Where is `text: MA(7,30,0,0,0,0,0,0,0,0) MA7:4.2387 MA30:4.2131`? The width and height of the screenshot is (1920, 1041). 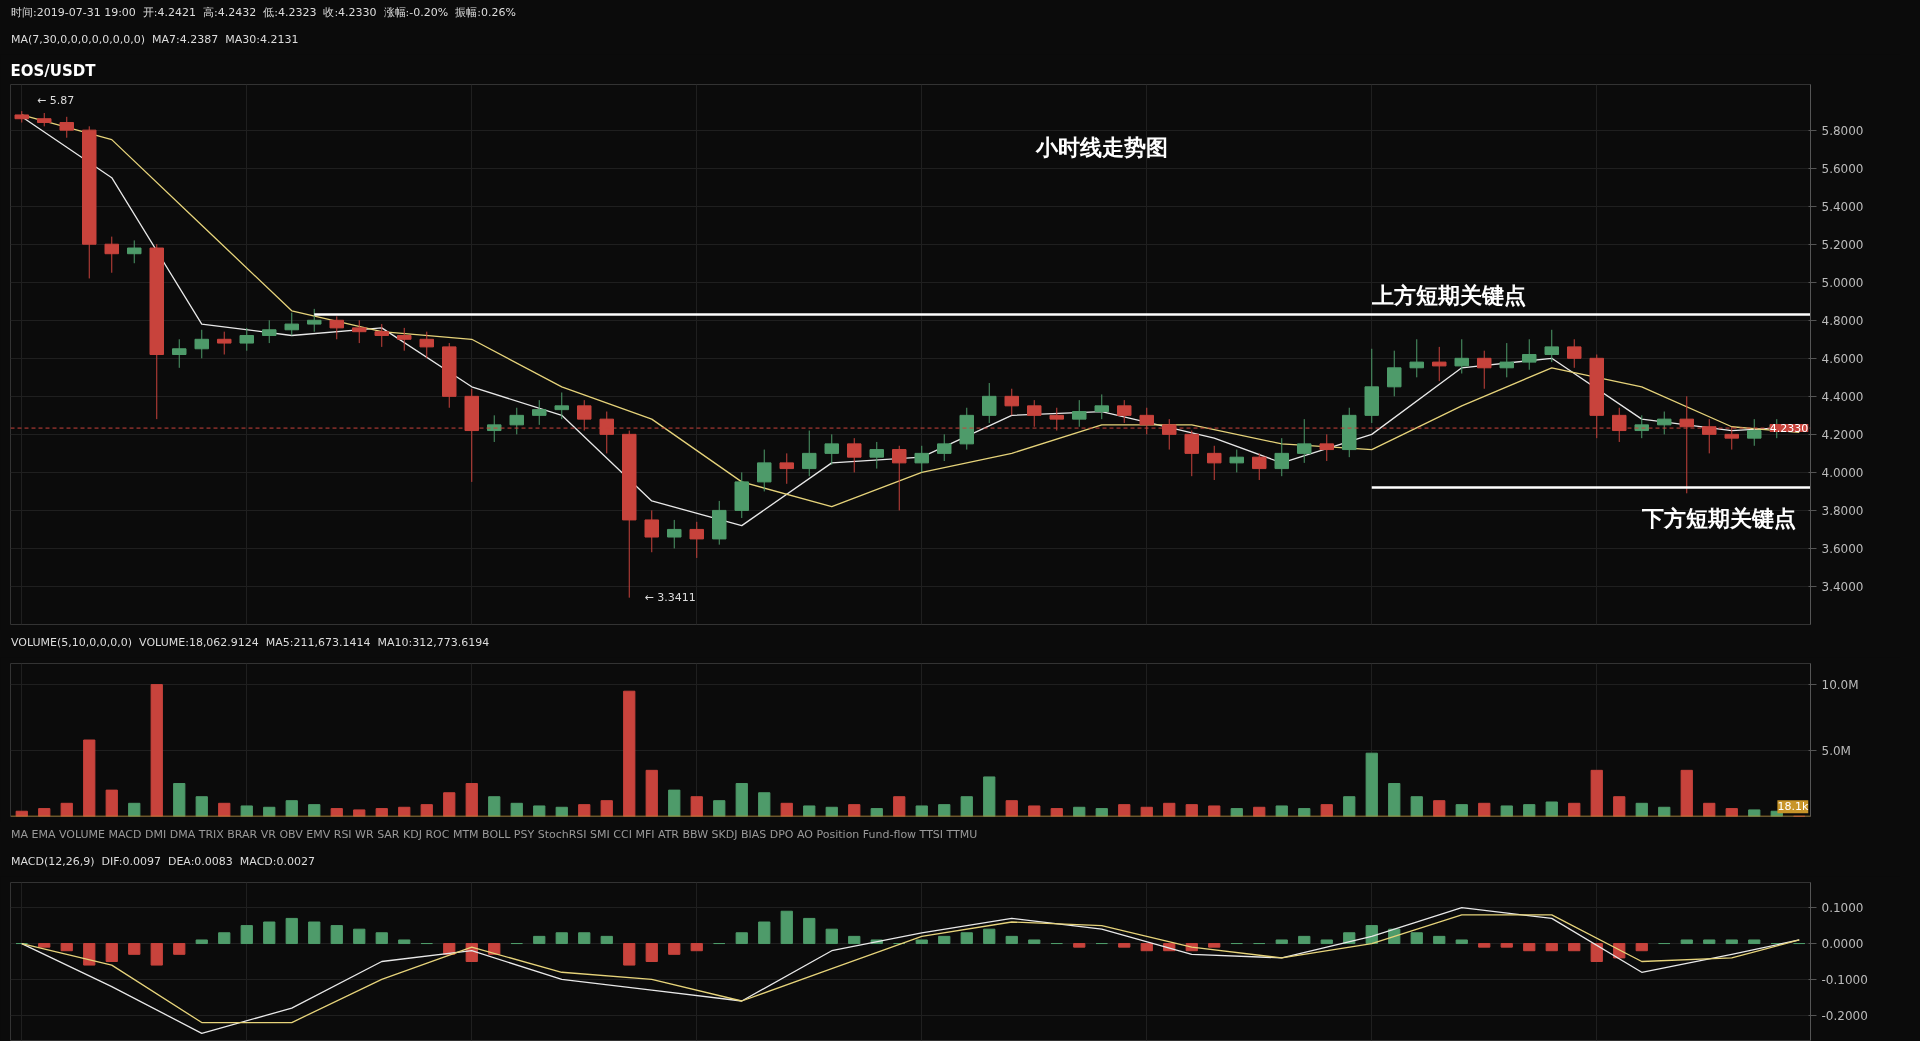 text: MA(7,30,0,0,0,0,0,0,0,0) MA7:4.2387 MA30:4.2131 is located at coordinates (155, 40).